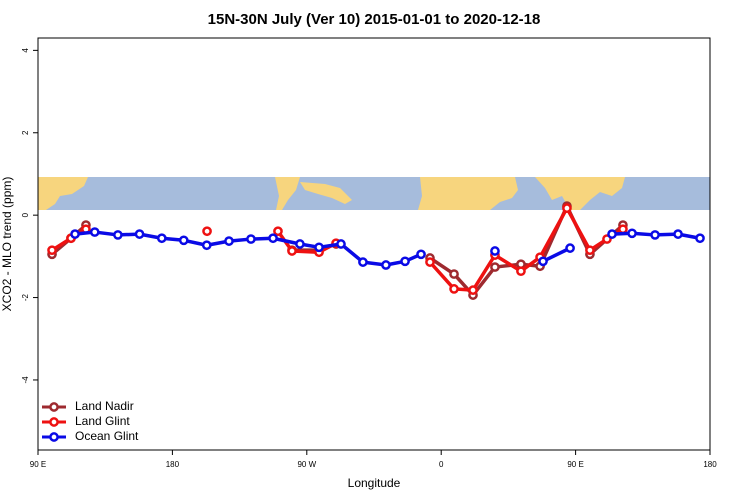  Describe the element at coordinates (25, 50) in the screenshot. I see `y-tick-label: 4` at that location.